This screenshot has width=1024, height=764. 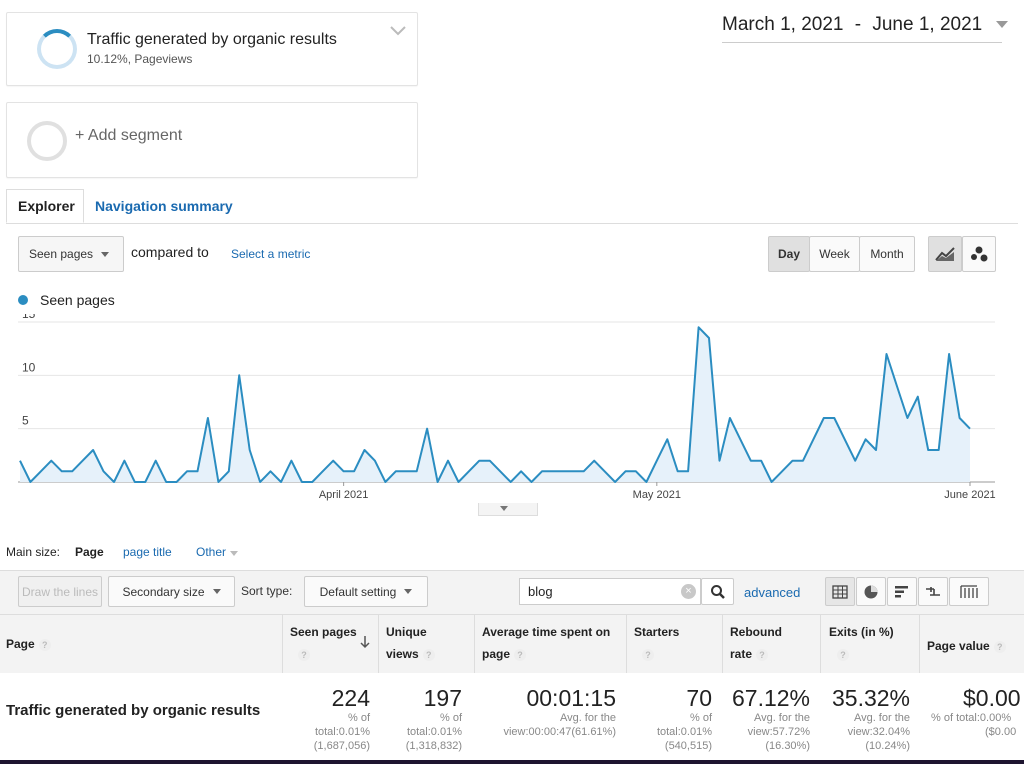 I want to click on cell-unique-l2: total:0.01%, so click(x=434, y=732).